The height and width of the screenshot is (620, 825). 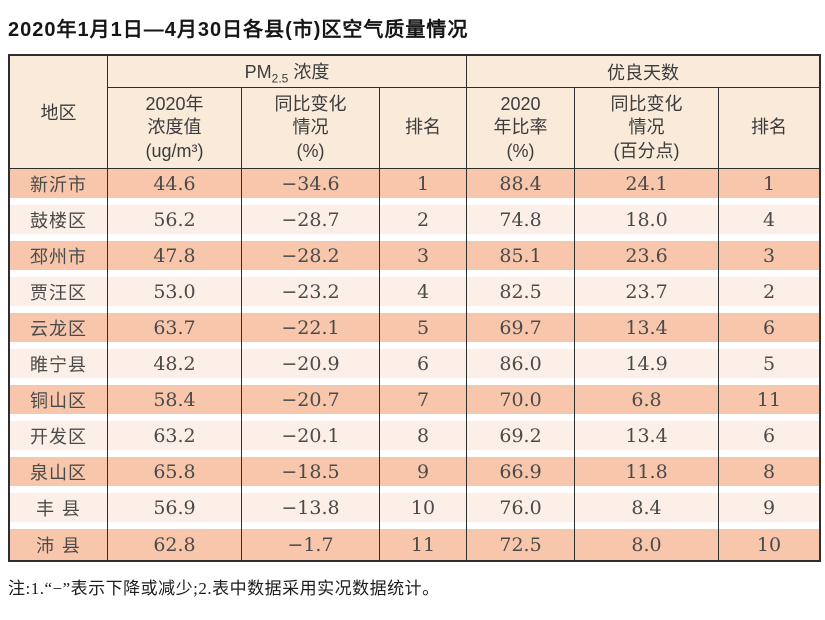 What do you see at coordinates (643, 72) in the screenshot?
I see `header-good-days-group: 优良天数` at bounding box center [643, 72].